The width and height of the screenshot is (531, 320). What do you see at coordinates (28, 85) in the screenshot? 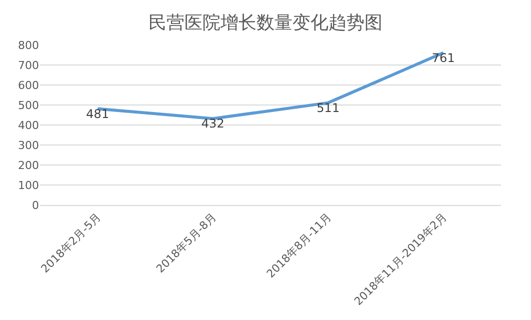
I see `y-tick-label: 600` at bounding box center [28, 85].